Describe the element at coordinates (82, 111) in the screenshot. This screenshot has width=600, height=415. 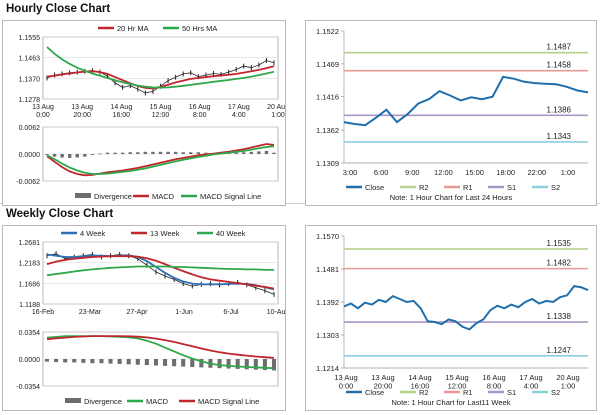
I see `x-tick-label: 13 Aug 20:00` at that location.